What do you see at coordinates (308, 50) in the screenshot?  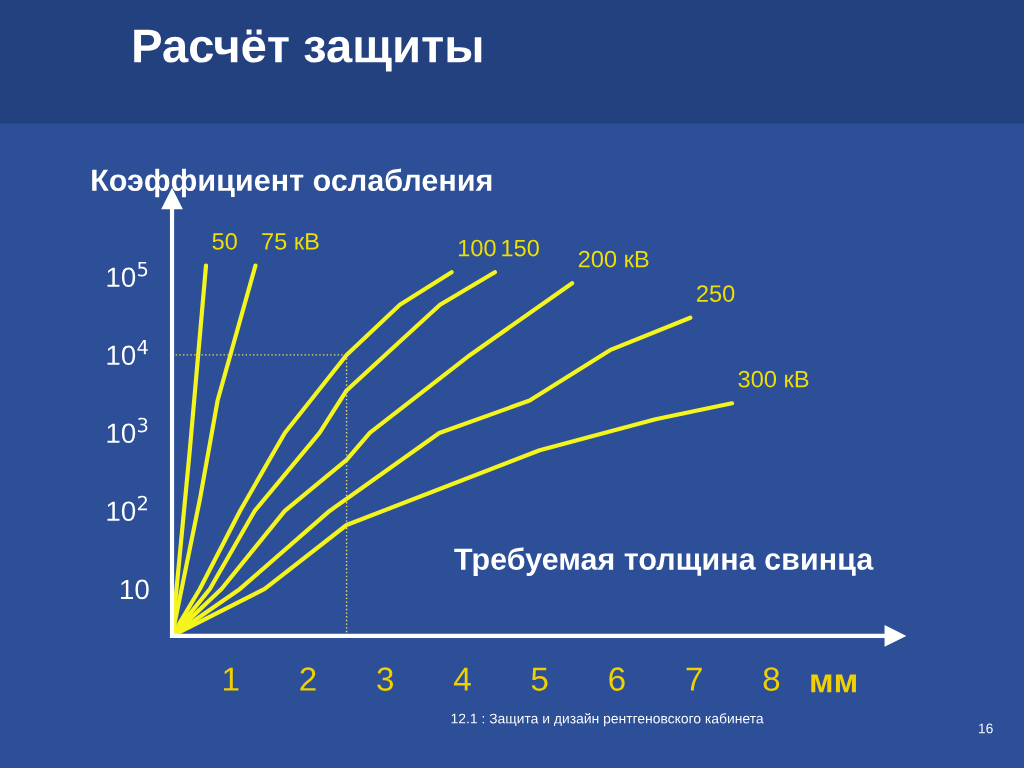 I see `chart-title: Расчёт защиты` at bounding box center [308, 50].